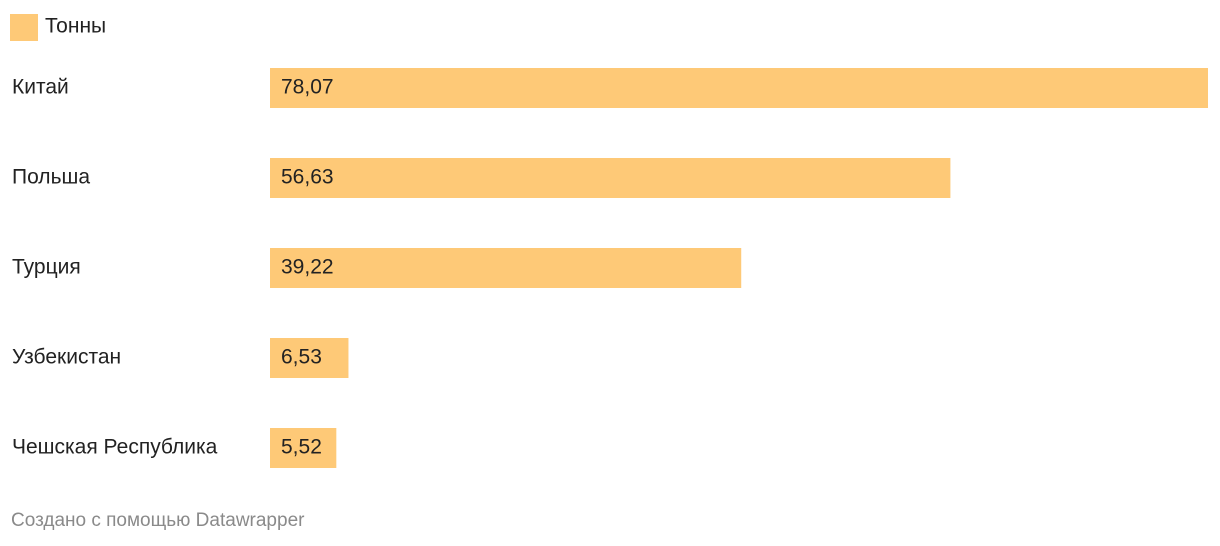 This screenshot has height=546, width=1220. Describe the element at coordinates (51, 177) in the screenshot. I see `category-label: Польша` at that location.